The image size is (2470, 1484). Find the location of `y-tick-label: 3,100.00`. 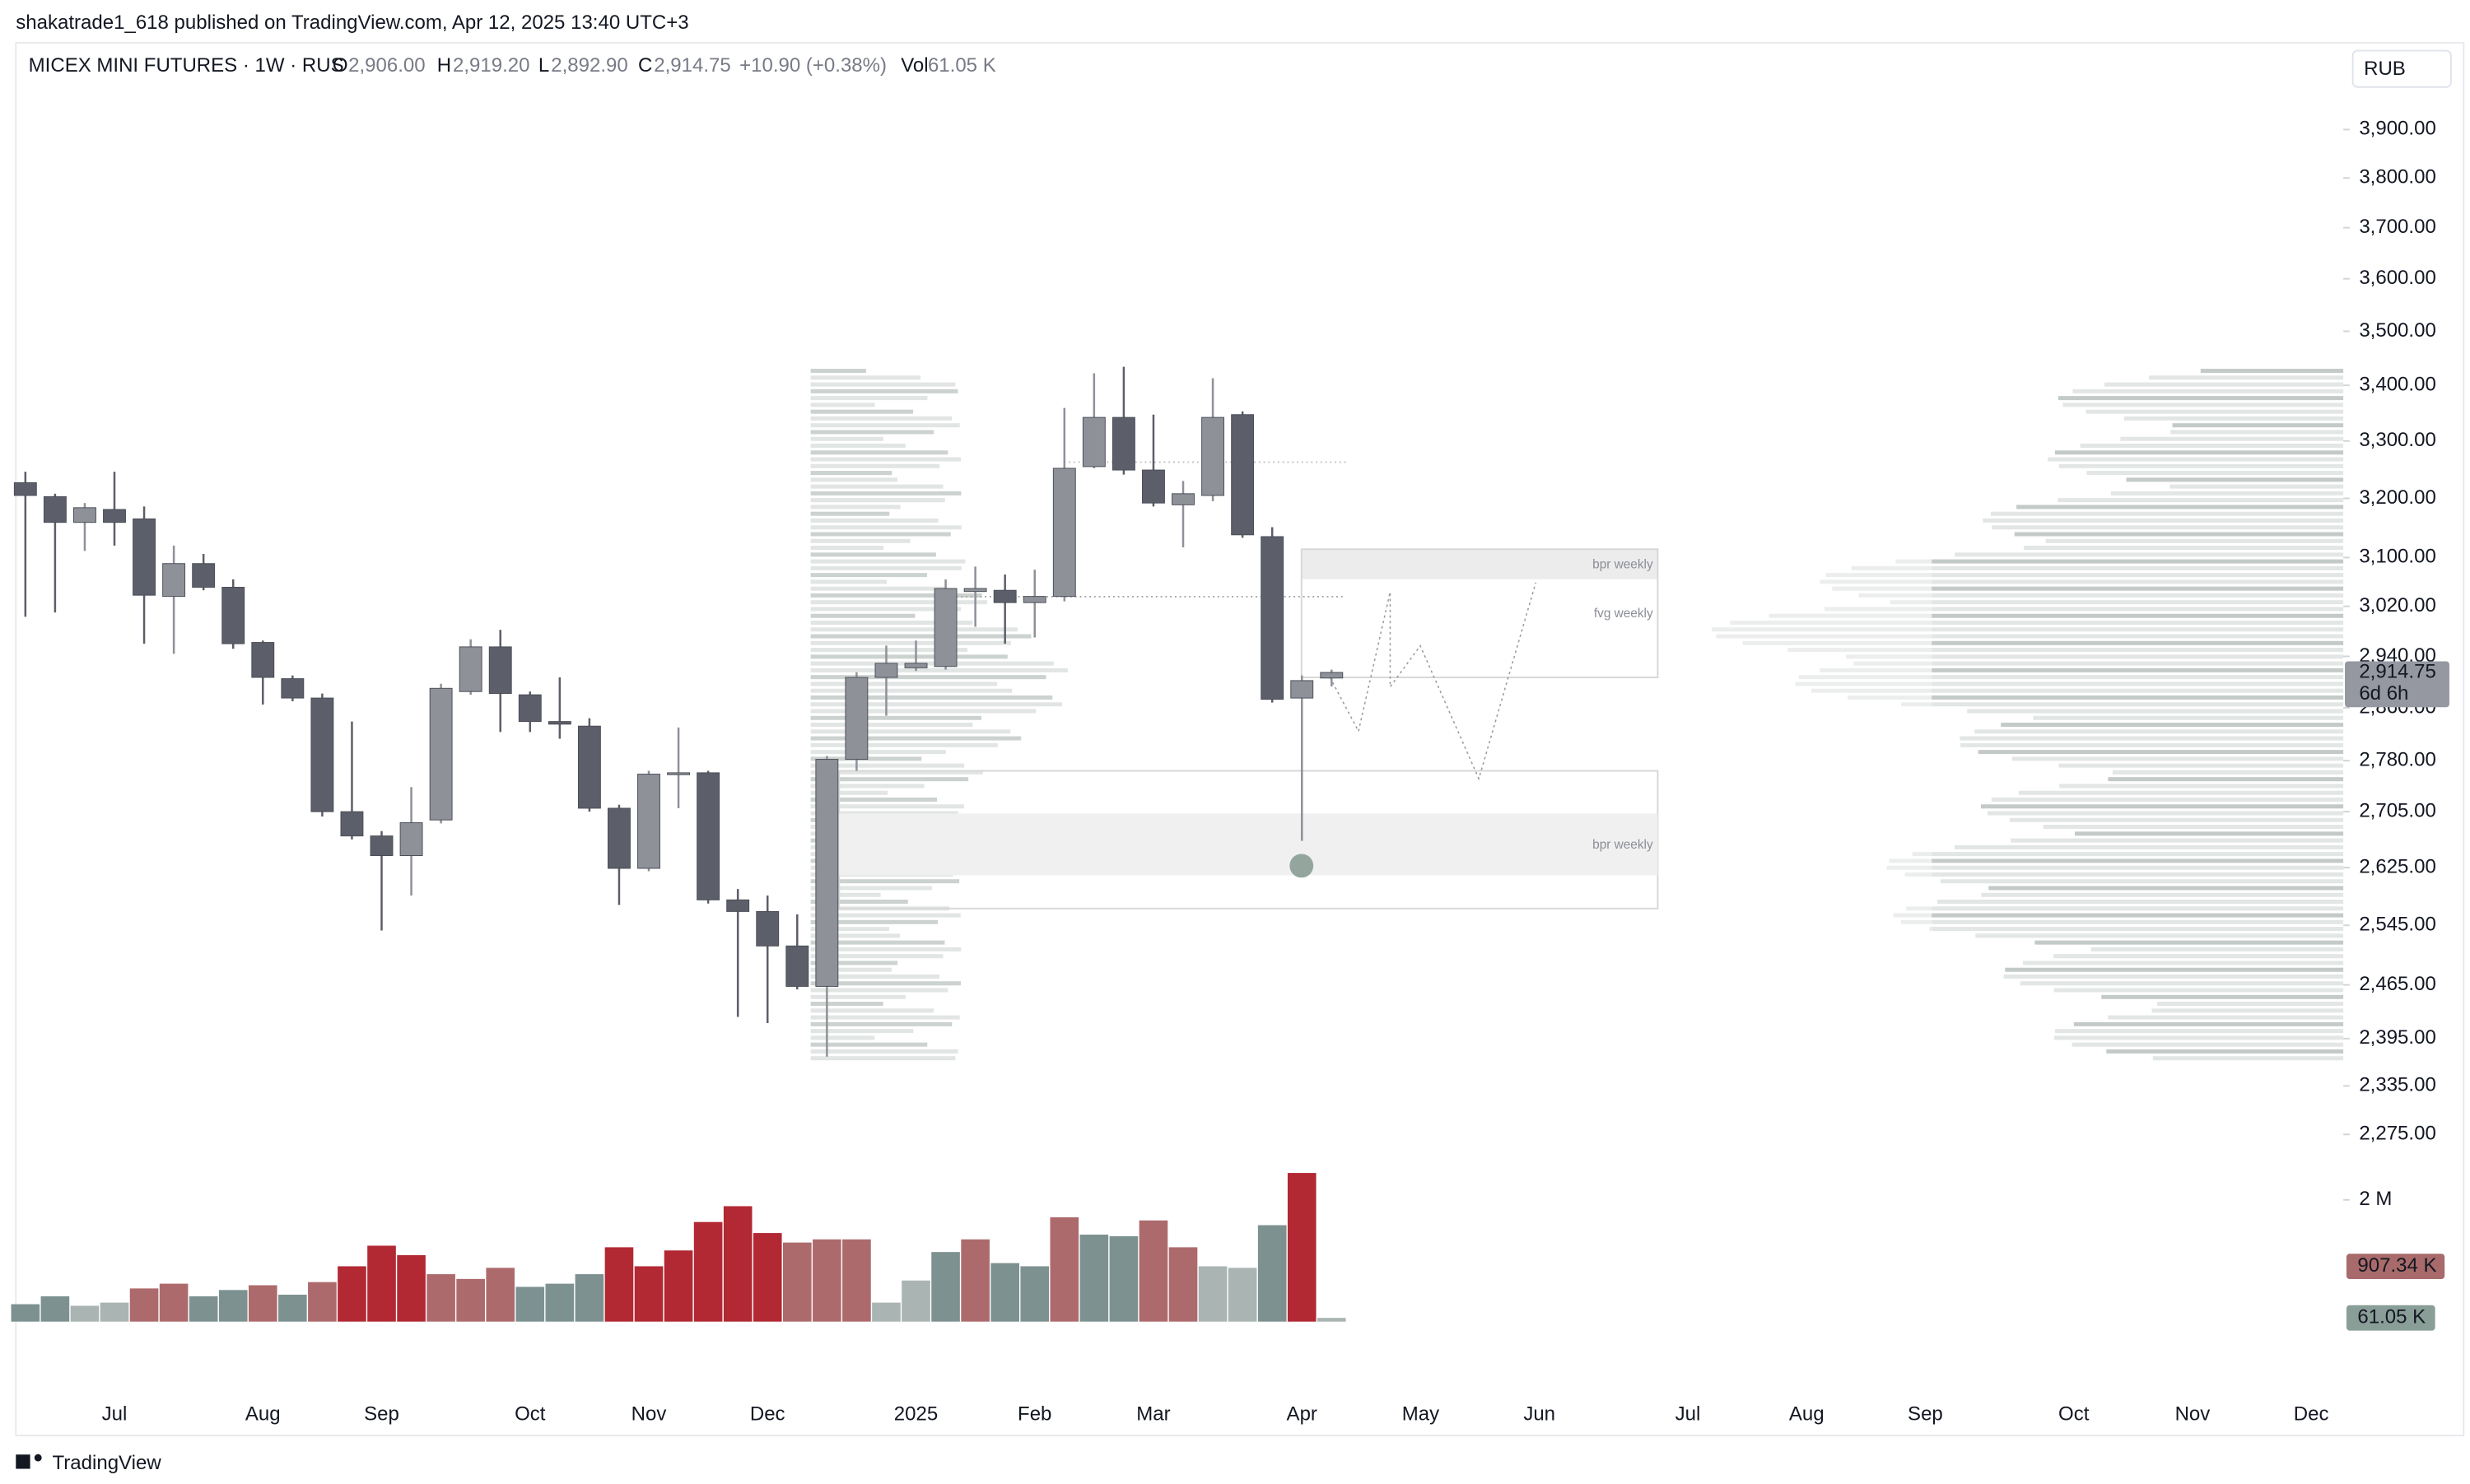

y-tick-label: 3,100.00 is located at coordinates (2397, 557).